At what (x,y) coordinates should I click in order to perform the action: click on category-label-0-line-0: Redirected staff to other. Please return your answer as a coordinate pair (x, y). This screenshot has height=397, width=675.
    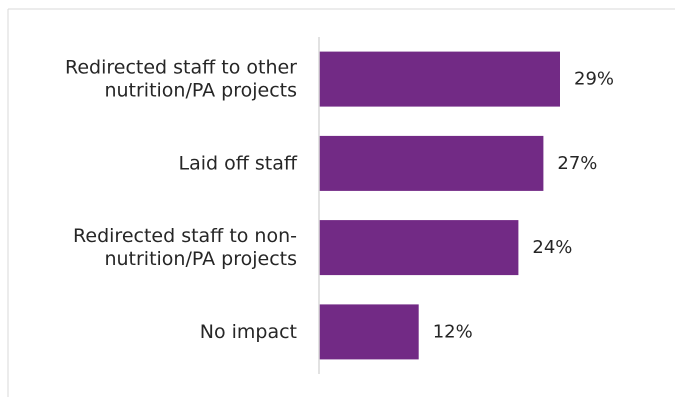
    Looking at the image, I should click on (181, 68).